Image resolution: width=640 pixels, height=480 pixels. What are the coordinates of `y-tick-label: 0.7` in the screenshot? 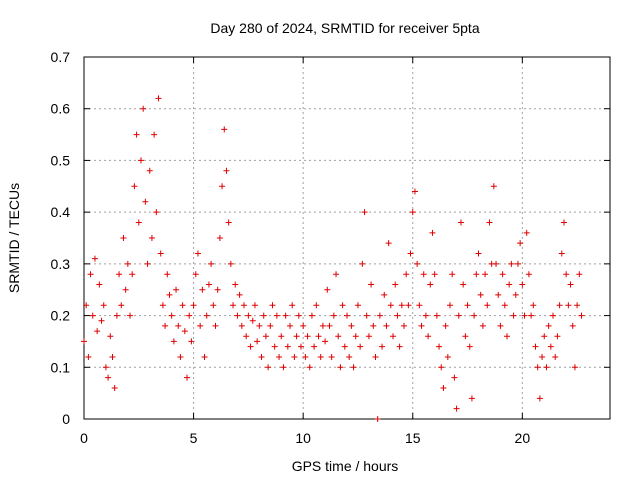 It's located at (61, 57).